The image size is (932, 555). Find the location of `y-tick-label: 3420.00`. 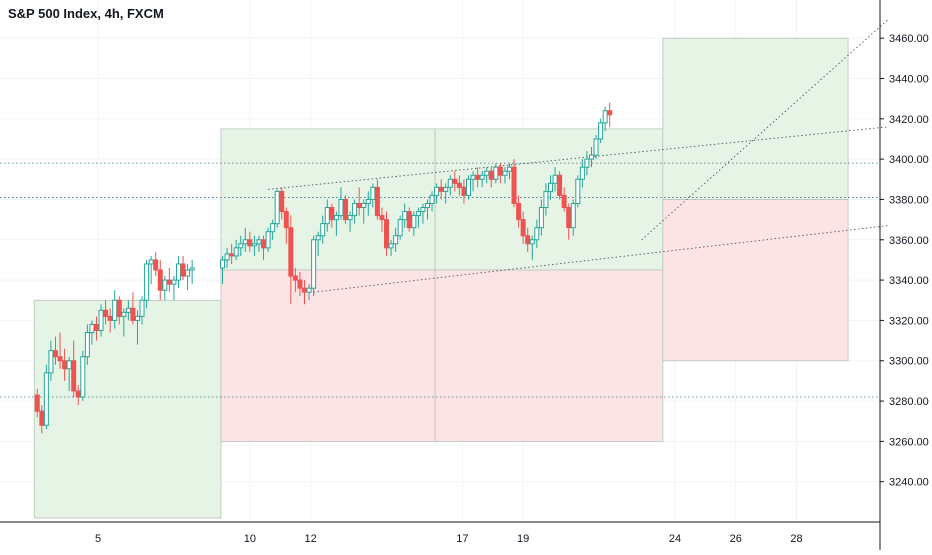

y-tick-label: 3420.00 is located at coordinates (909, 120).